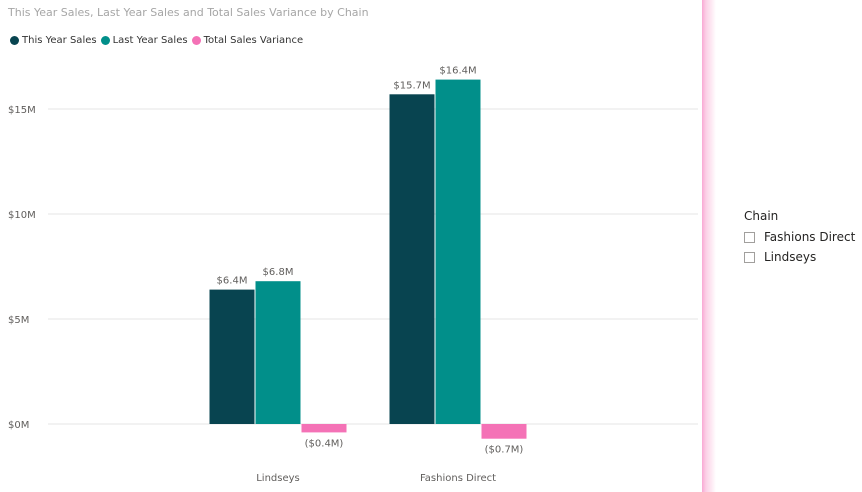 Image resolution: width=862 pixels, height=492 pixels. Describe the element at coordinates (14, 40) in the screenshot. I see `legend-marker-this-year-sales` at that location.